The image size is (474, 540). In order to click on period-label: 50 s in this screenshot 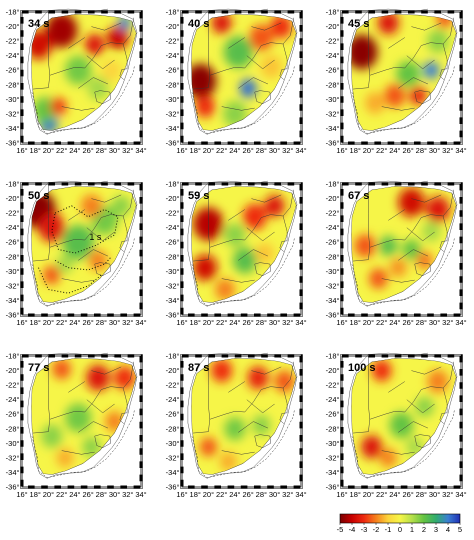, I will do `click(38, 196)`.